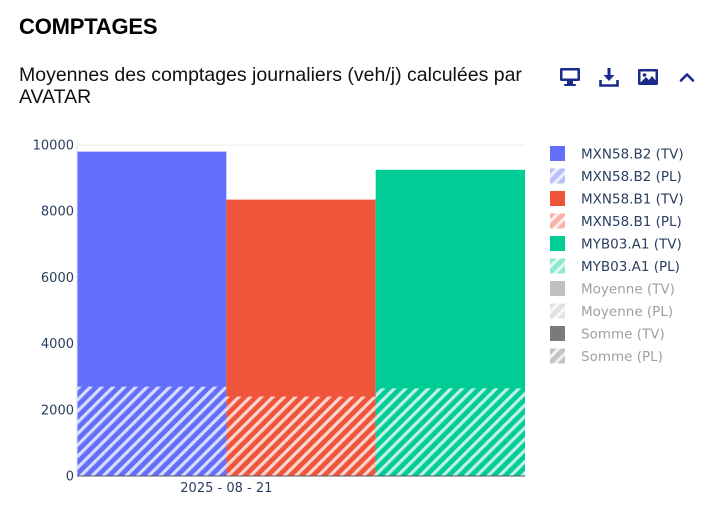  Describe the element at coordinates (628, 290) in the screenshot. I see `legend-label: Moyenne (TV)` at that location.